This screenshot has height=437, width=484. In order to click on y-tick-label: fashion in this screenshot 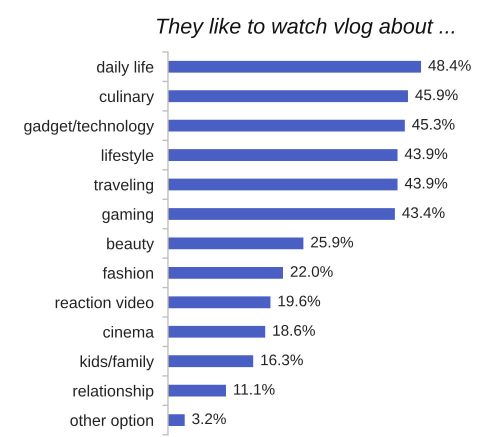, I will do `click(128, 273)`.